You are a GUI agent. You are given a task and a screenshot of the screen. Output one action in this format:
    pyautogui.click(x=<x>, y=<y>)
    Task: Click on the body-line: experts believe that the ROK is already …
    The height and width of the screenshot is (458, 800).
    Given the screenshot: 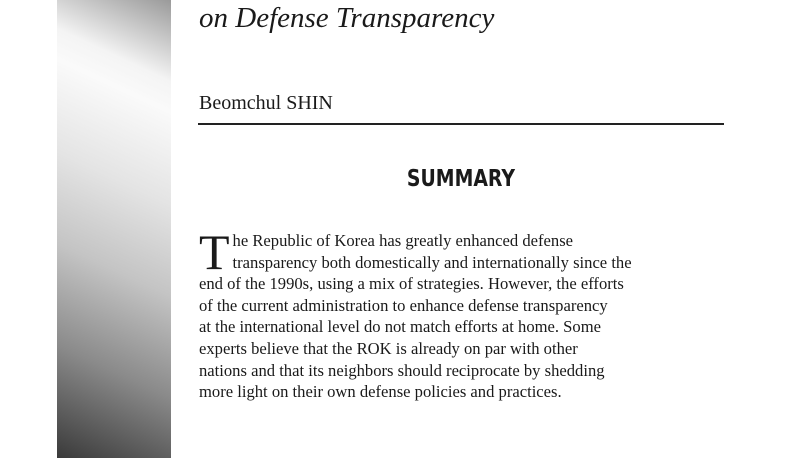 What is the action you would take?
    pyautogui.click(x=388, y=348)
    